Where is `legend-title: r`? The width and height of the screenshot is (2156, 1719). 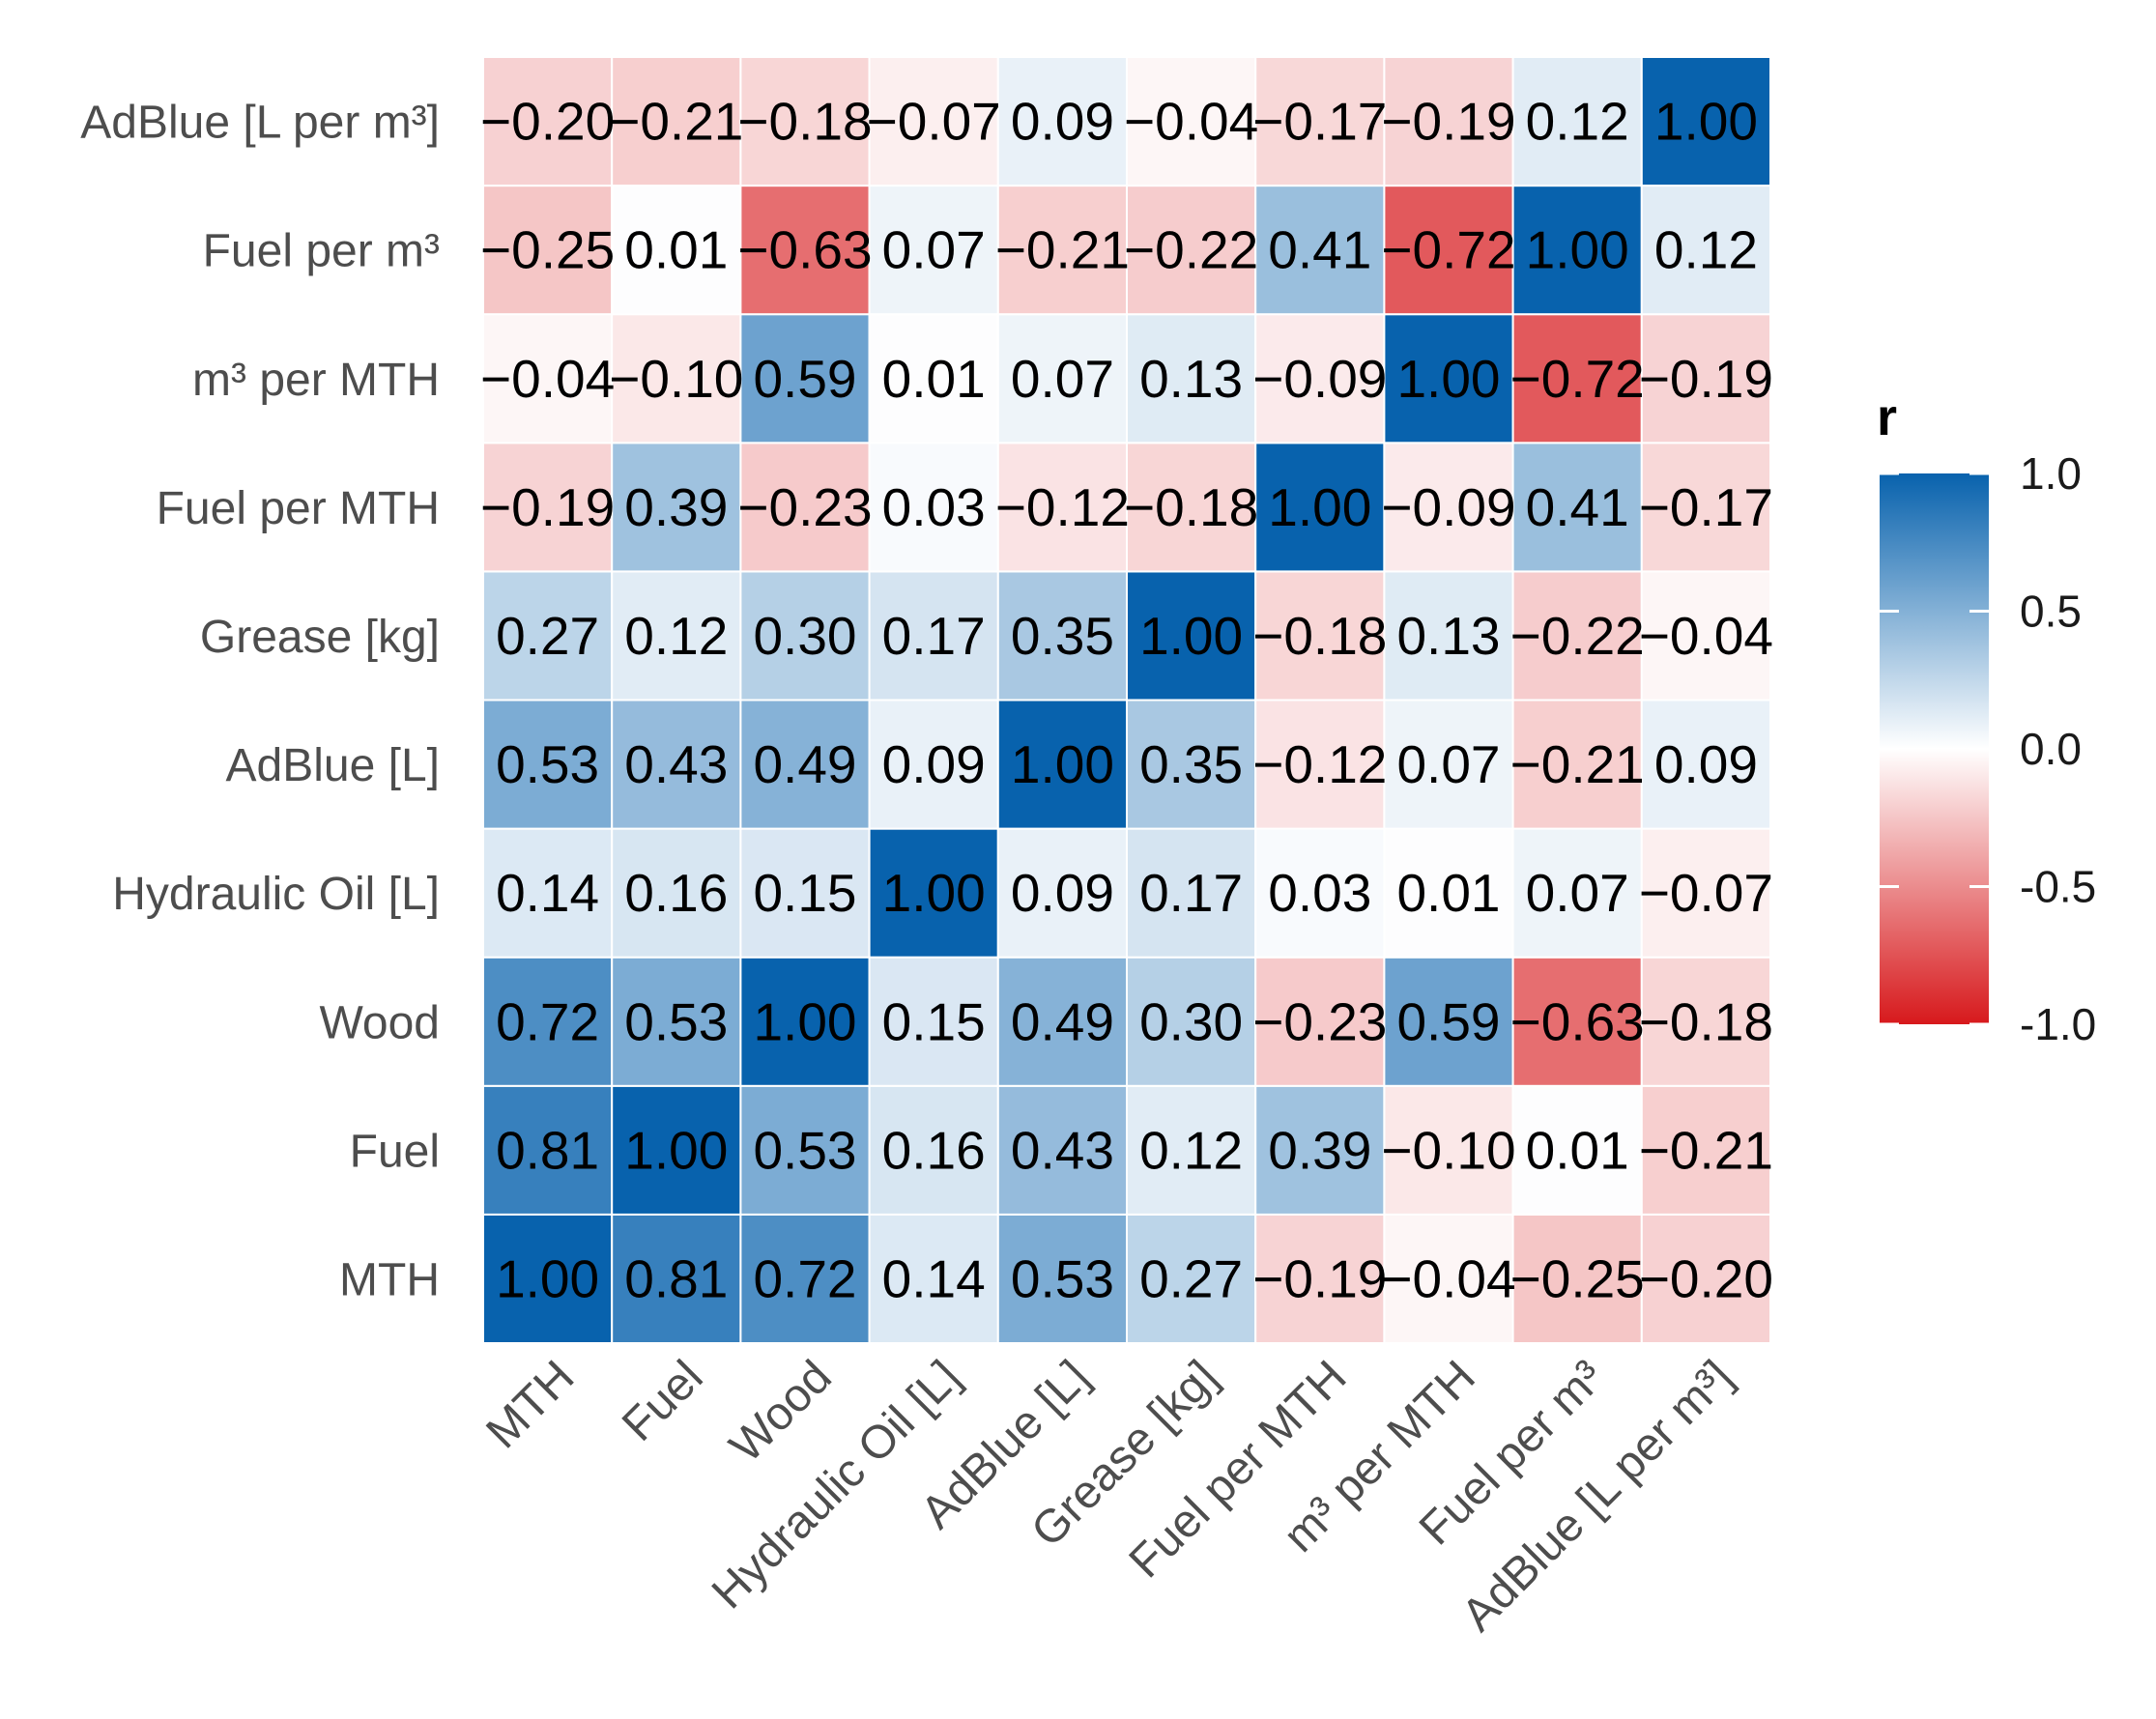
legend-title: r is located at coordinates (1887, 417).